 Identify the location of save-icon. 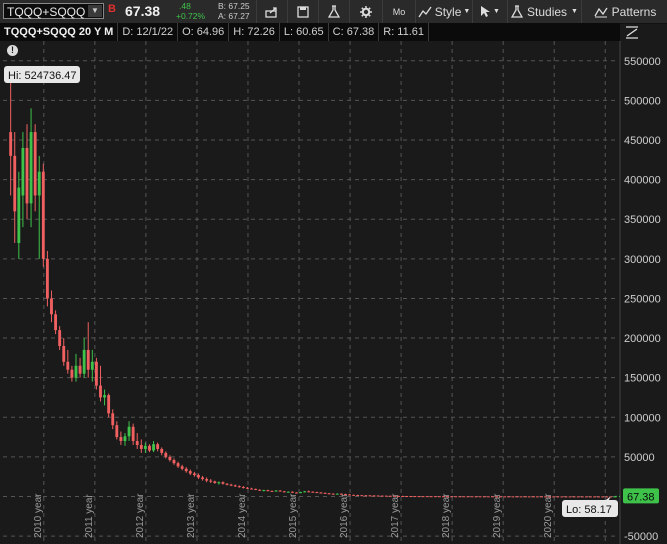
(303, 11).